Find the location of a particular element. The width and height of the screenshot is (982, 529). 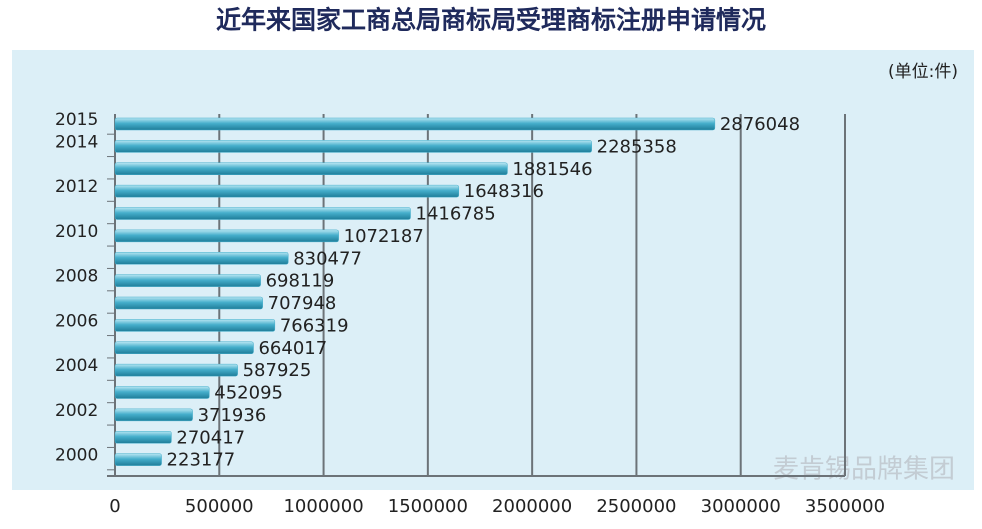

data-label: 2285358 is located at coordinates (637, 146).